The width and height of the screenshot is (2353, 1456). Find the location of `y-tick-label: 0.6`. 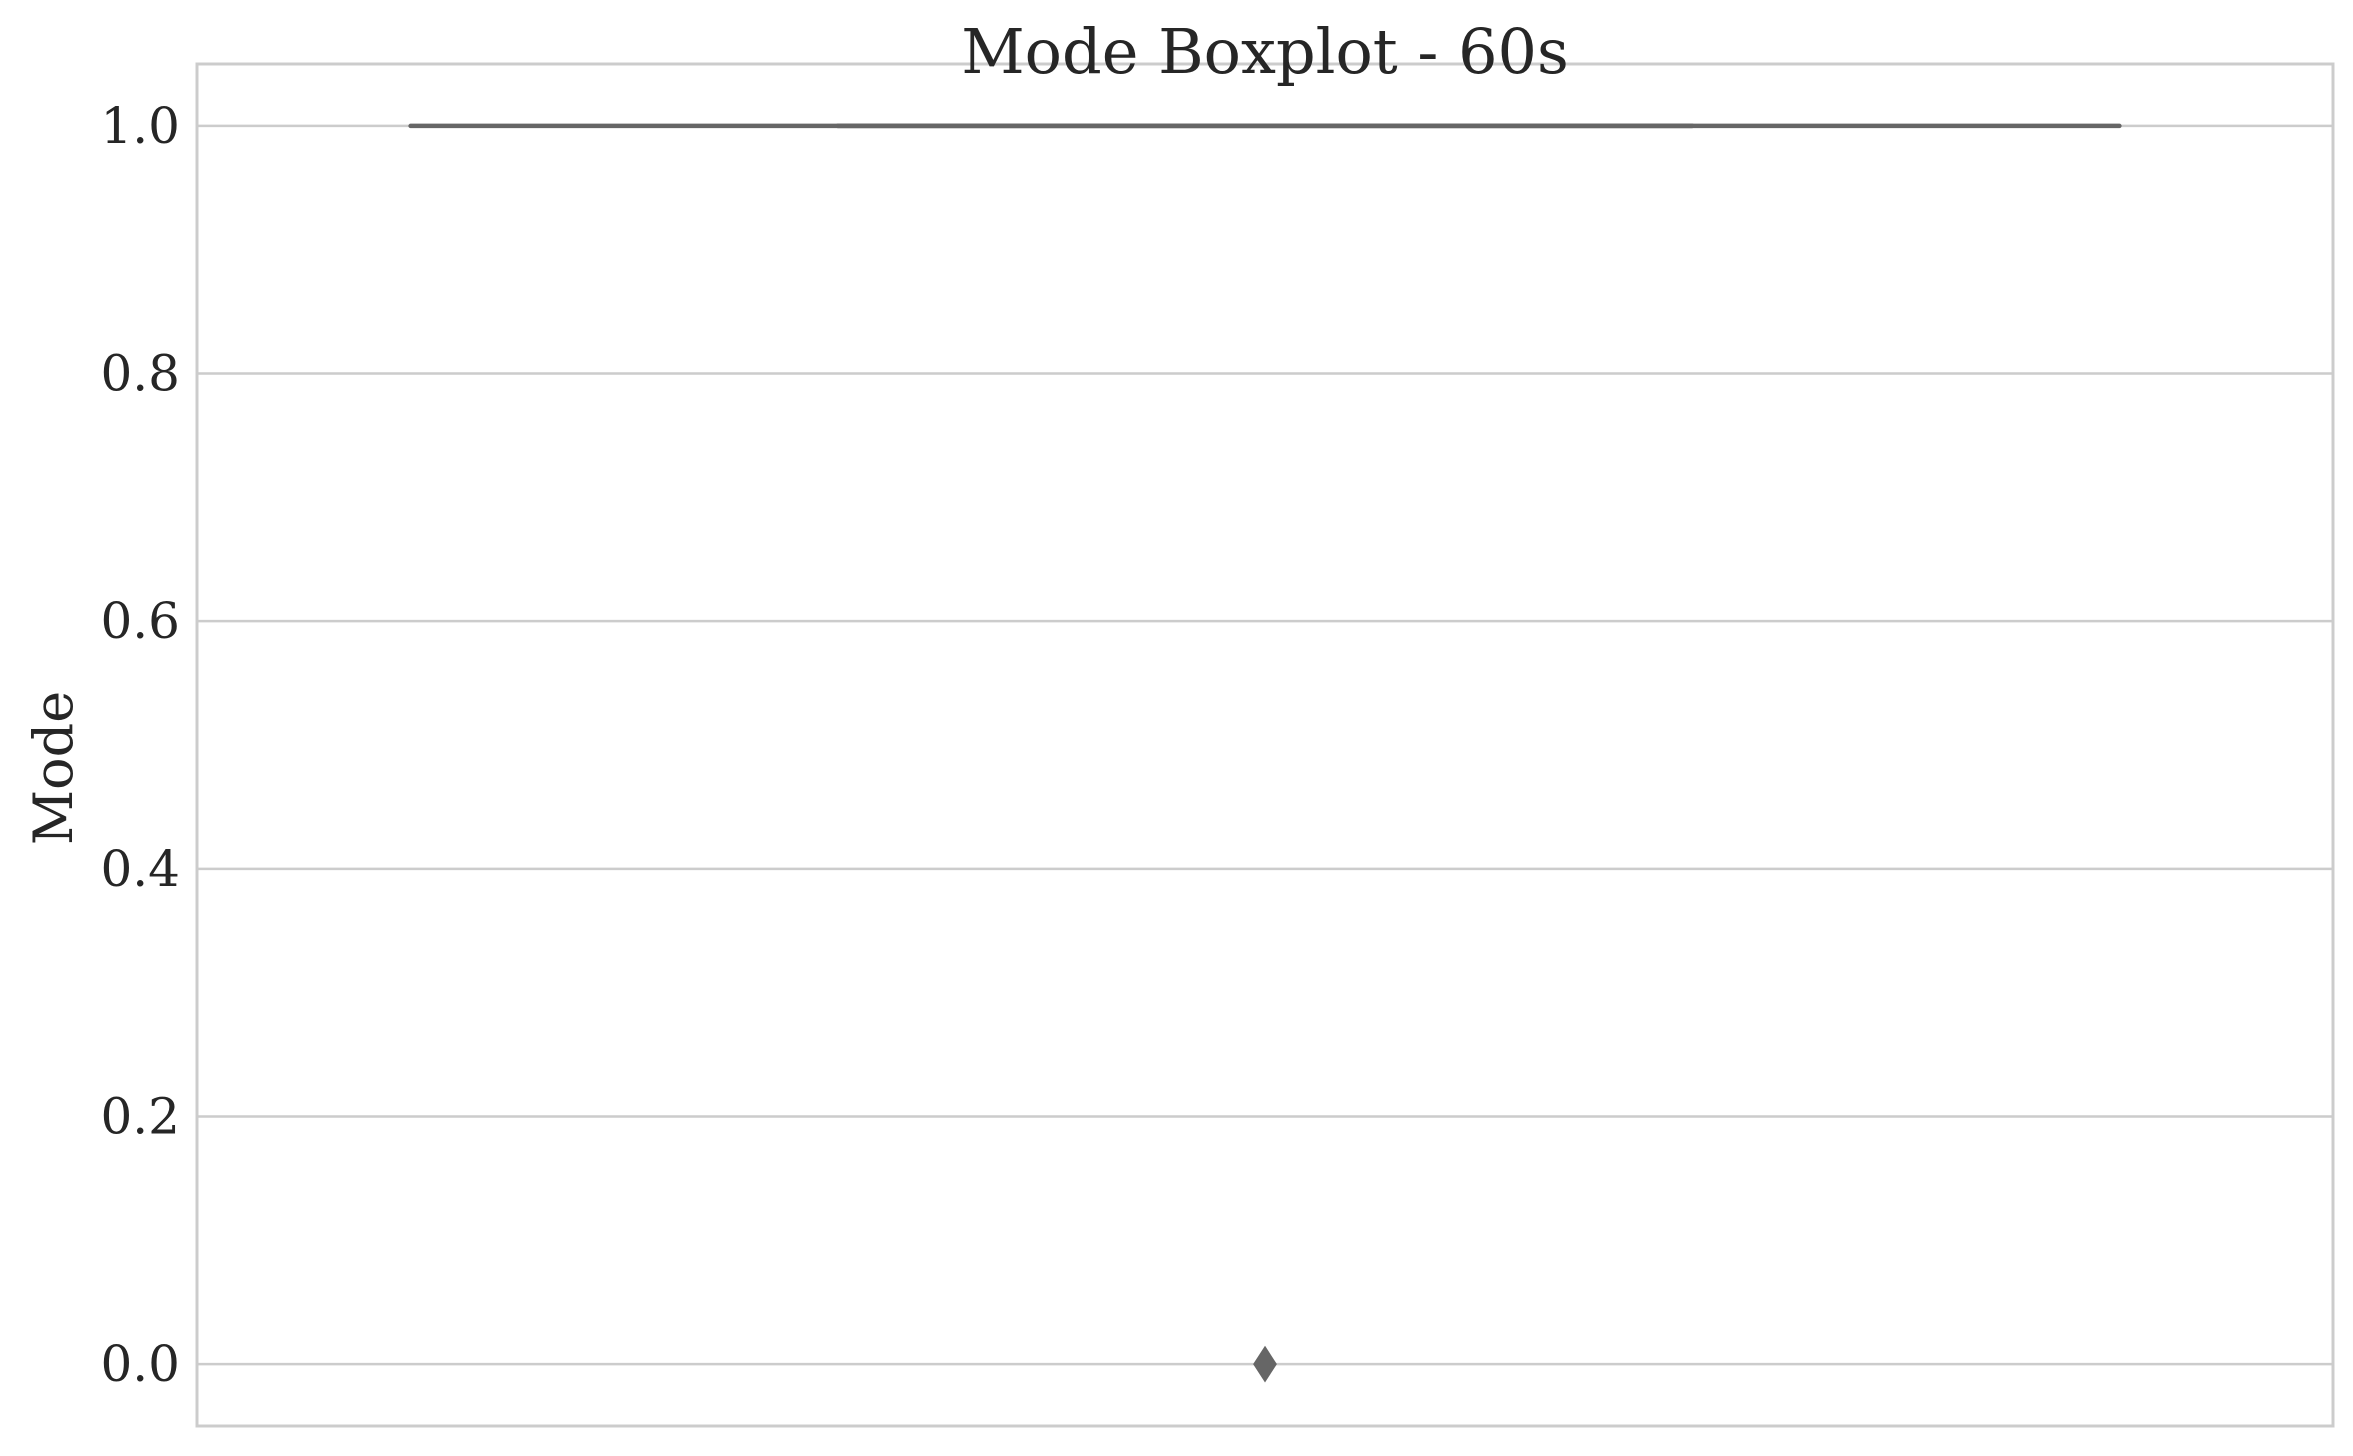

y-tick-label: 0.6 is located at coordinates (140, 621).